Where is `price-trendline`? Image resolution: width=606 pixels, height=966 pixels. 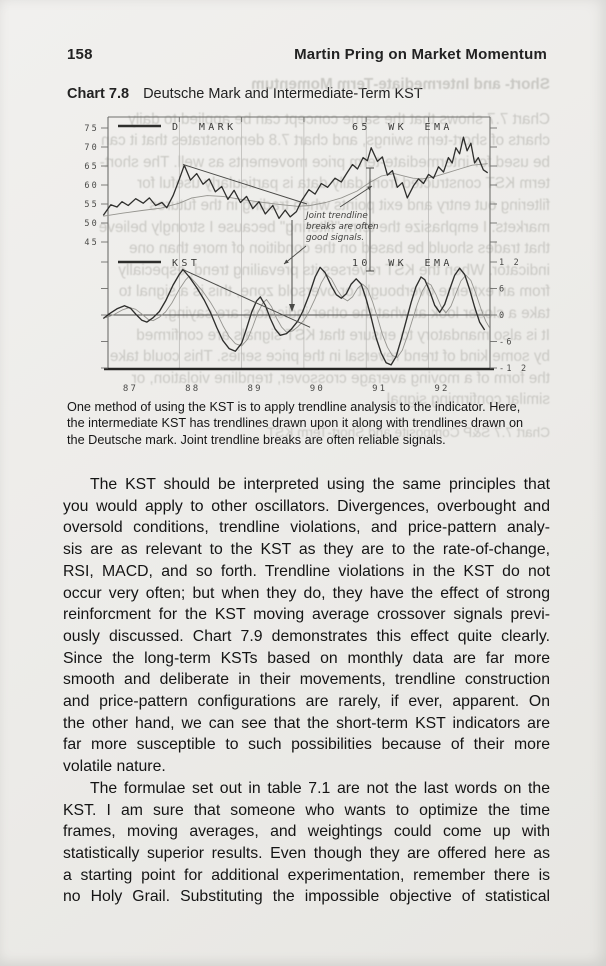 price-trendline is located at coordinates (245, 184).